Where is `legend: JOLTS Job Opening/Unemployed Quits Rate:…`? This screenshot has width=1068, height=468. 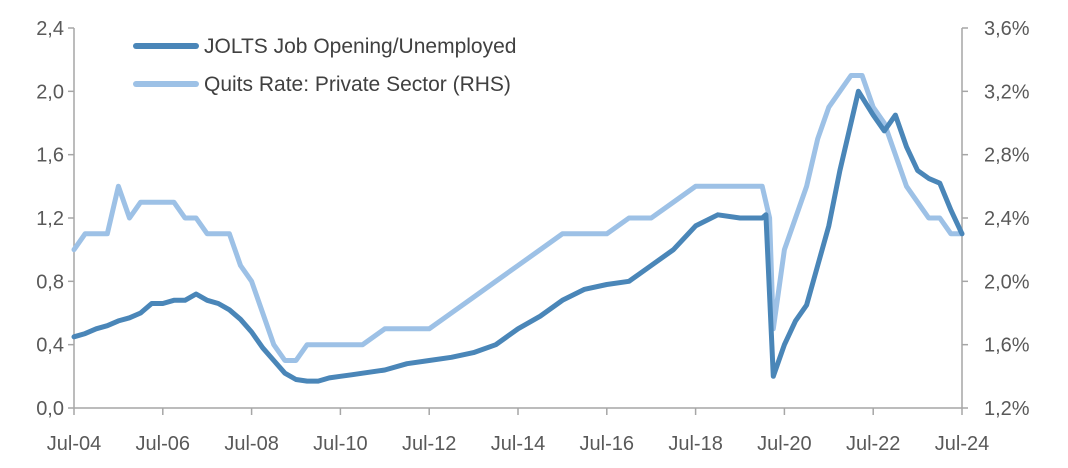
legend: JOLTS Job Opening/Unemployed Quits Rate:… is located at coordinates (324, 65).